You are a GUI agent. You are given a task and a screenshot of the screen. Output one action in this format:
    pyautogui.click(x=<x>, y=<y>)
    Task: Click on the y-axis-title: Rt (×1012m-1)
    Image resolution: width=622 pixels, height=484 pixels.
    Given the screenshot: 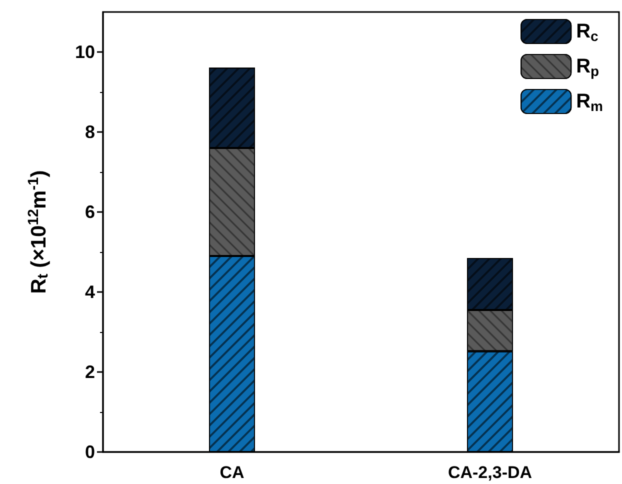 What is the action you would take?
    pyautogui.click(x=39, y=232)
    